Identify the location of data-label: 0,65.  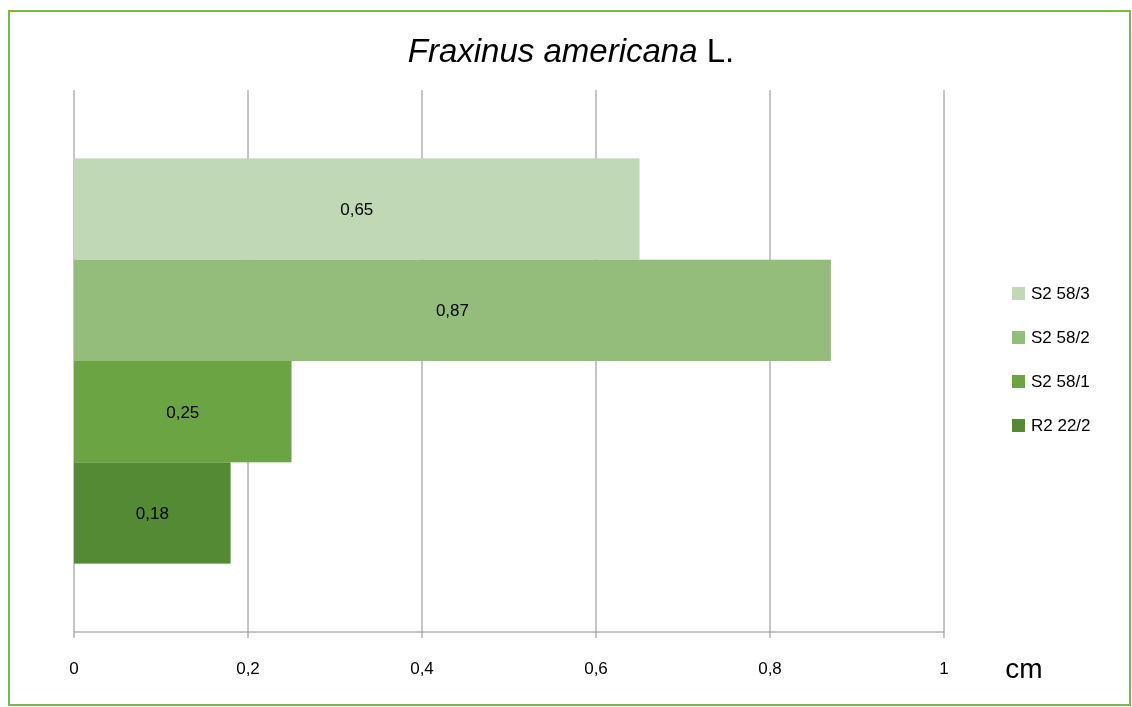
(357, 210).